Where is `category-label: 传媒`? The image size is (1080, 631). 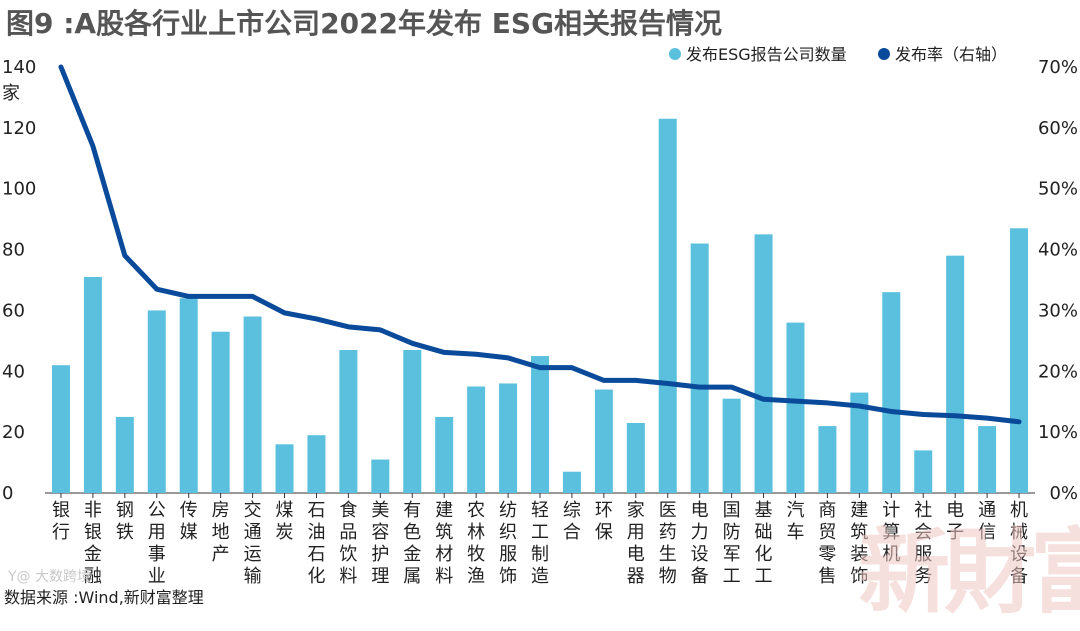 category-label: 传媒 is located at coordinates (189, 521).